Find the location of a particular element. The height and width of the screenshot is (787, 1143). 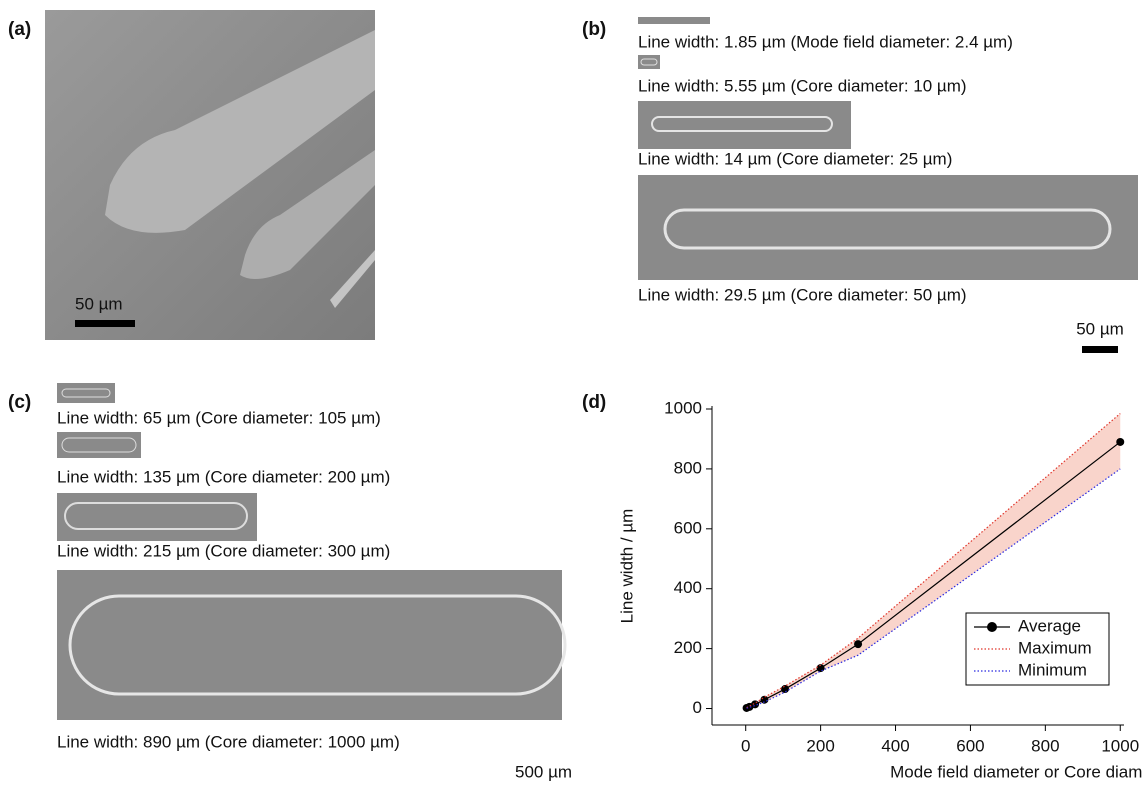

panel-label: (c) is located at coordinates (19, 402).